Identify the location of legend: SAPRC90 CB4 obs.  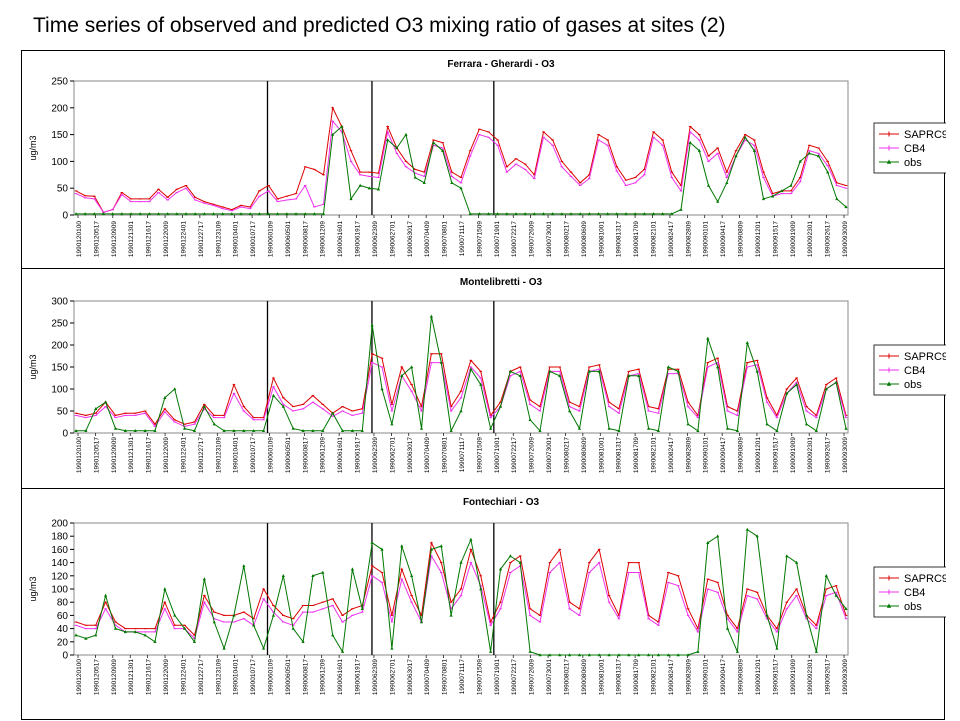
(909, 592).